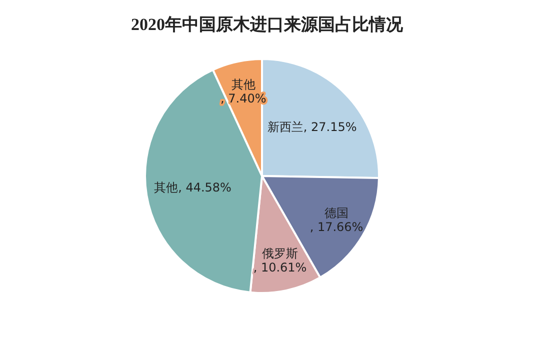 The height and width of the screenshot is (338, 534). I want to click on chart-title: 2020年中国原木进口来源国占比情况, so click(267, 24).